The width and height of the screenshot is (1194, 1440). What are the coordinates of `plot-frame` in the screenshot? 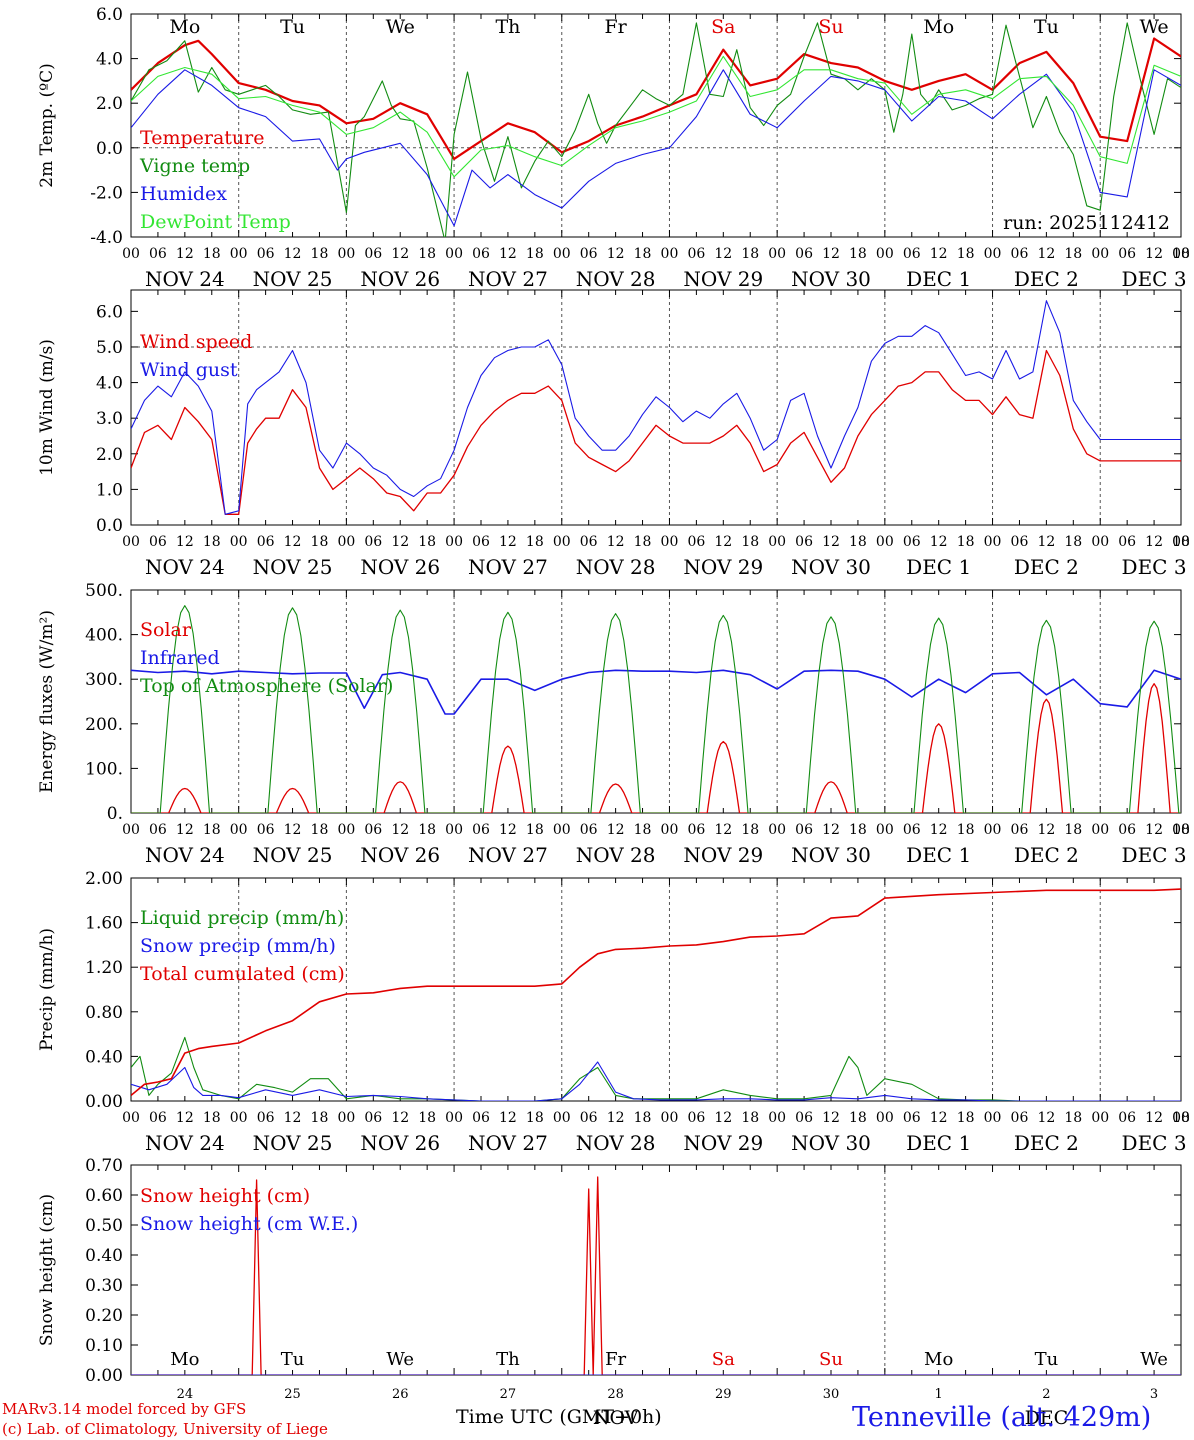 It's located at (656, 701).